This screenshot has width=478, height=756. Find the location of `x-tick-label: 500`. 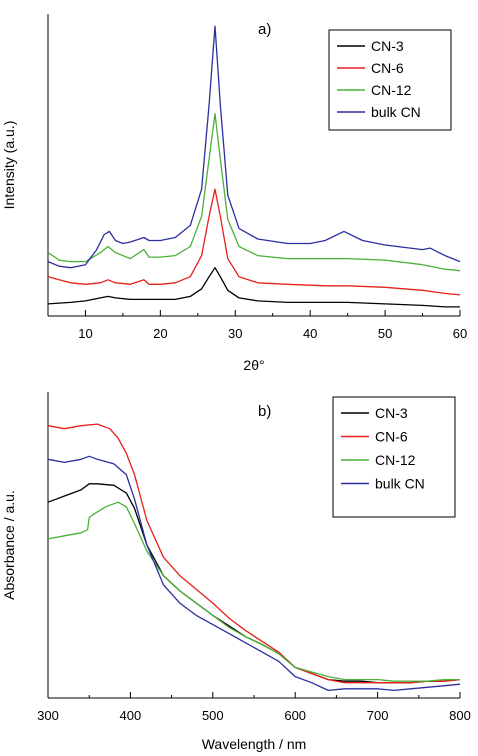

x-tick-label: 500 is located at coordinates (213, 715).